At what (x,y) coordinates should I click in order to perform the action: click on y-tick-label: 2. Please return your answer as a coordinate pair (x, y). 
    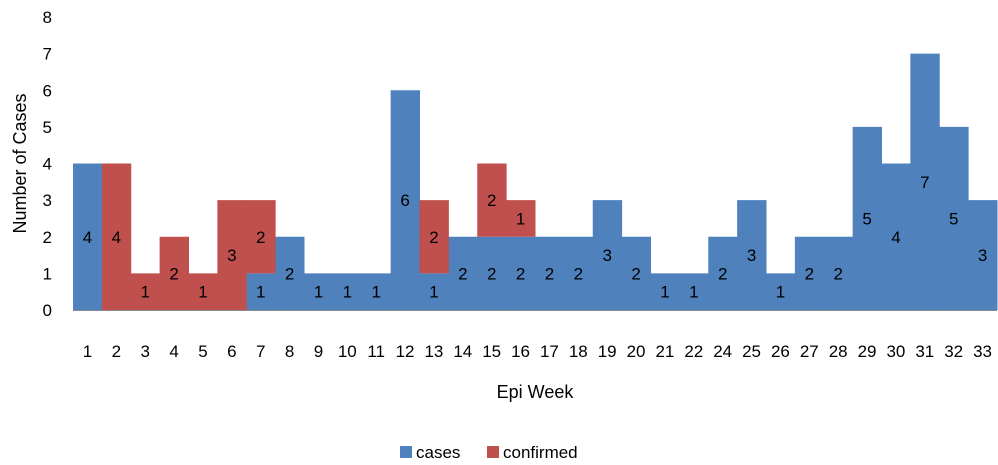
    Looking at the image, I should click on (47, 237).